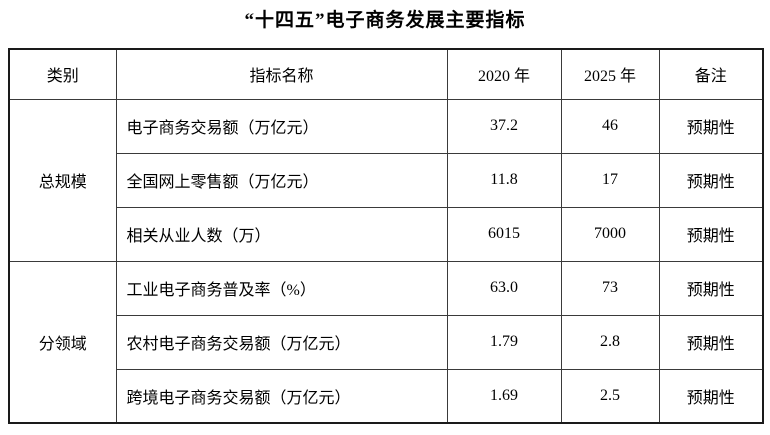 The width and height of the screenshot is (770, 435). What do you see at coordinates (610, 288) in the screenshot?
I see `value-2025-cell: 73` at bounding box center [610, 288].